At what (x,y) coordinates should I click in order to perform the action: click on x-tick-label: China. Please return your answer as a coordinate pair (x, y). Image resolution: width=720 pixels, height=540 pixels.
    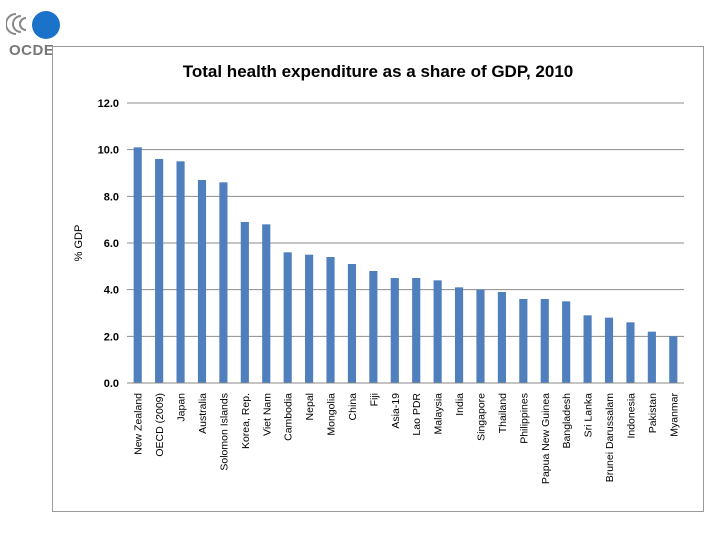
    Looking at the image, I should click on (353, 407).